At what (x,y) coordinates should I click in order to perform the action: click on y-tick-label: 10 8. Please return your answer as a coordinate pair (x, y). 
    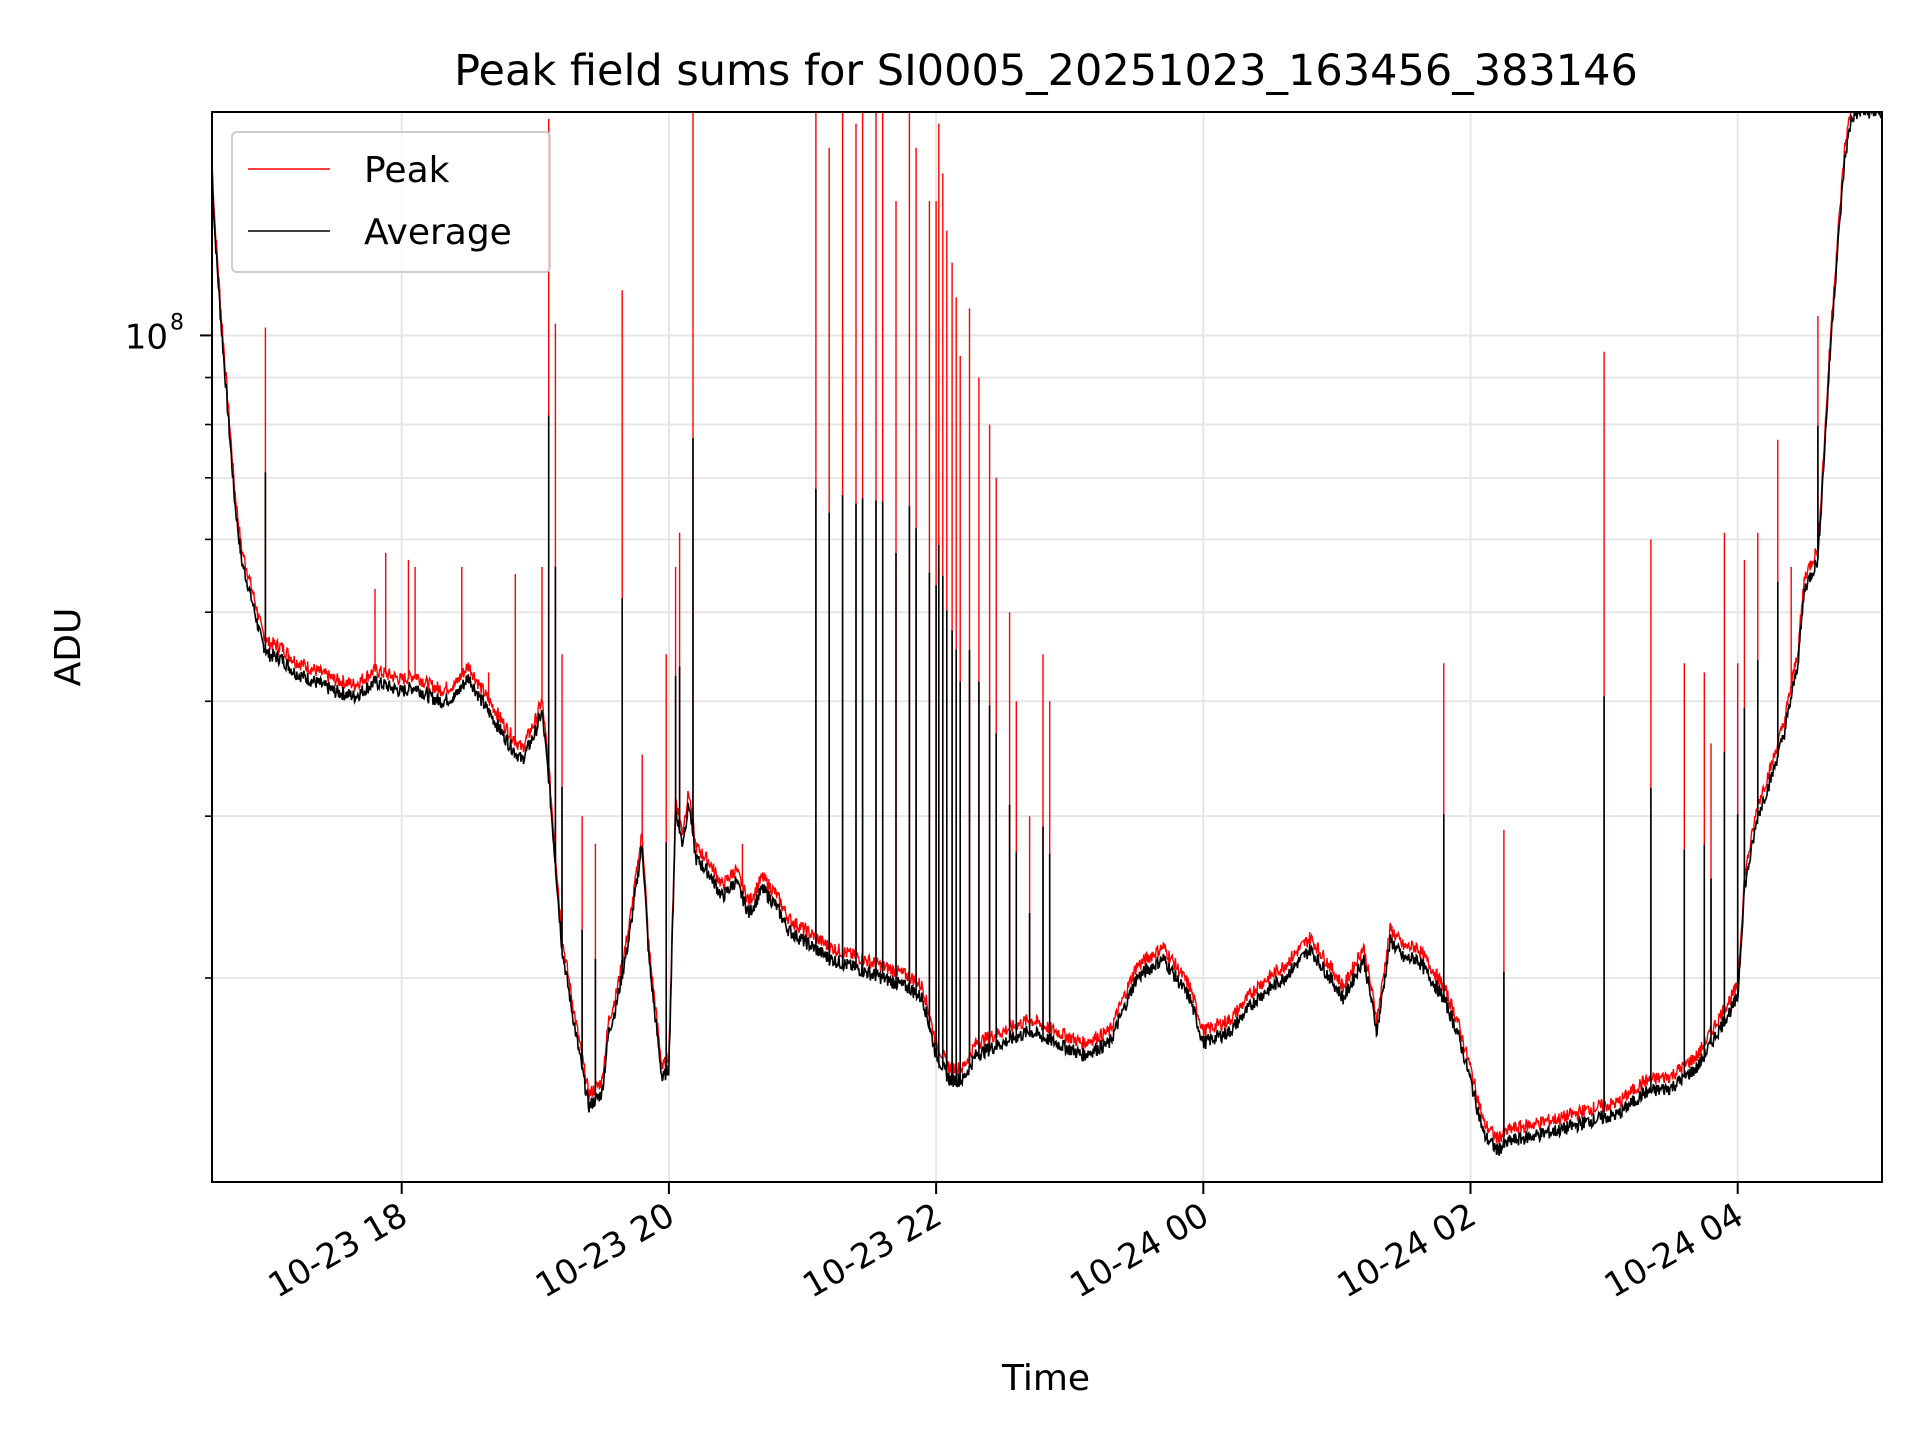
    Looking at the image, I should click on (154, 333).